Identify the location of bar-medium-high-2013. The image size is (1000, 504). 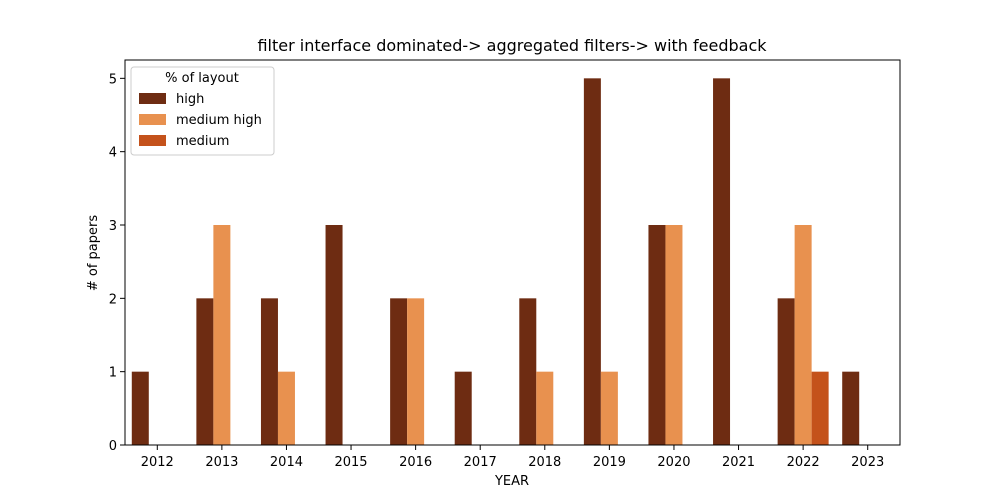
(222, 335).